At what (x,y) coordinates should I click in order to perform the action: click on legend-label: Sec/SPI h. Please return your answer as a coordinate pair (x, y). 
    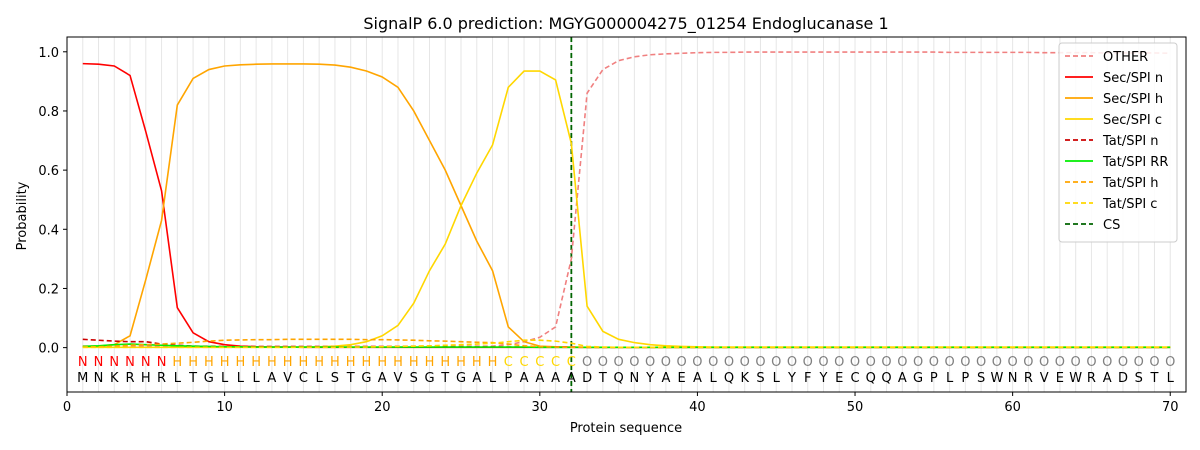
    Looking at the image, I should click on (1133, 99).